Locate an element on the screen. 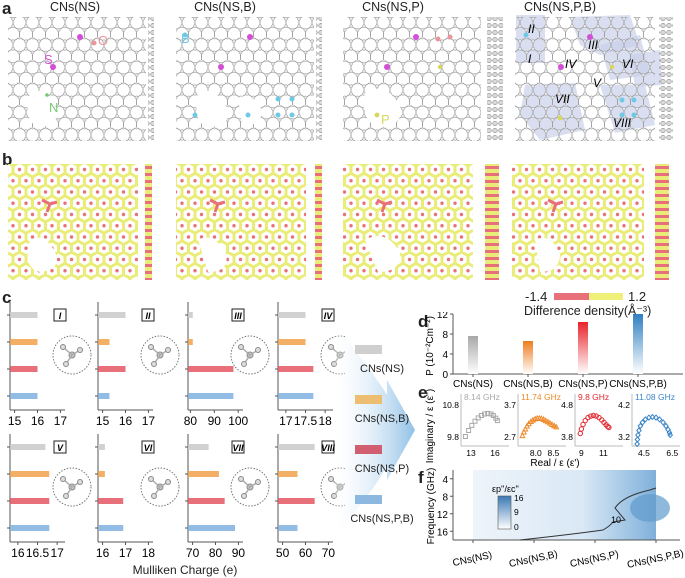 This screenshot has width=685, height=578. region-label: VI is located at coordinates (148, 448).